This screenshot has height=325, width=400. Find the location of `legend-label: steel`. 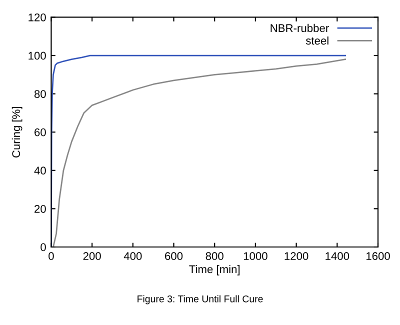

legend-label: steel is located at coordinates (317, 40).